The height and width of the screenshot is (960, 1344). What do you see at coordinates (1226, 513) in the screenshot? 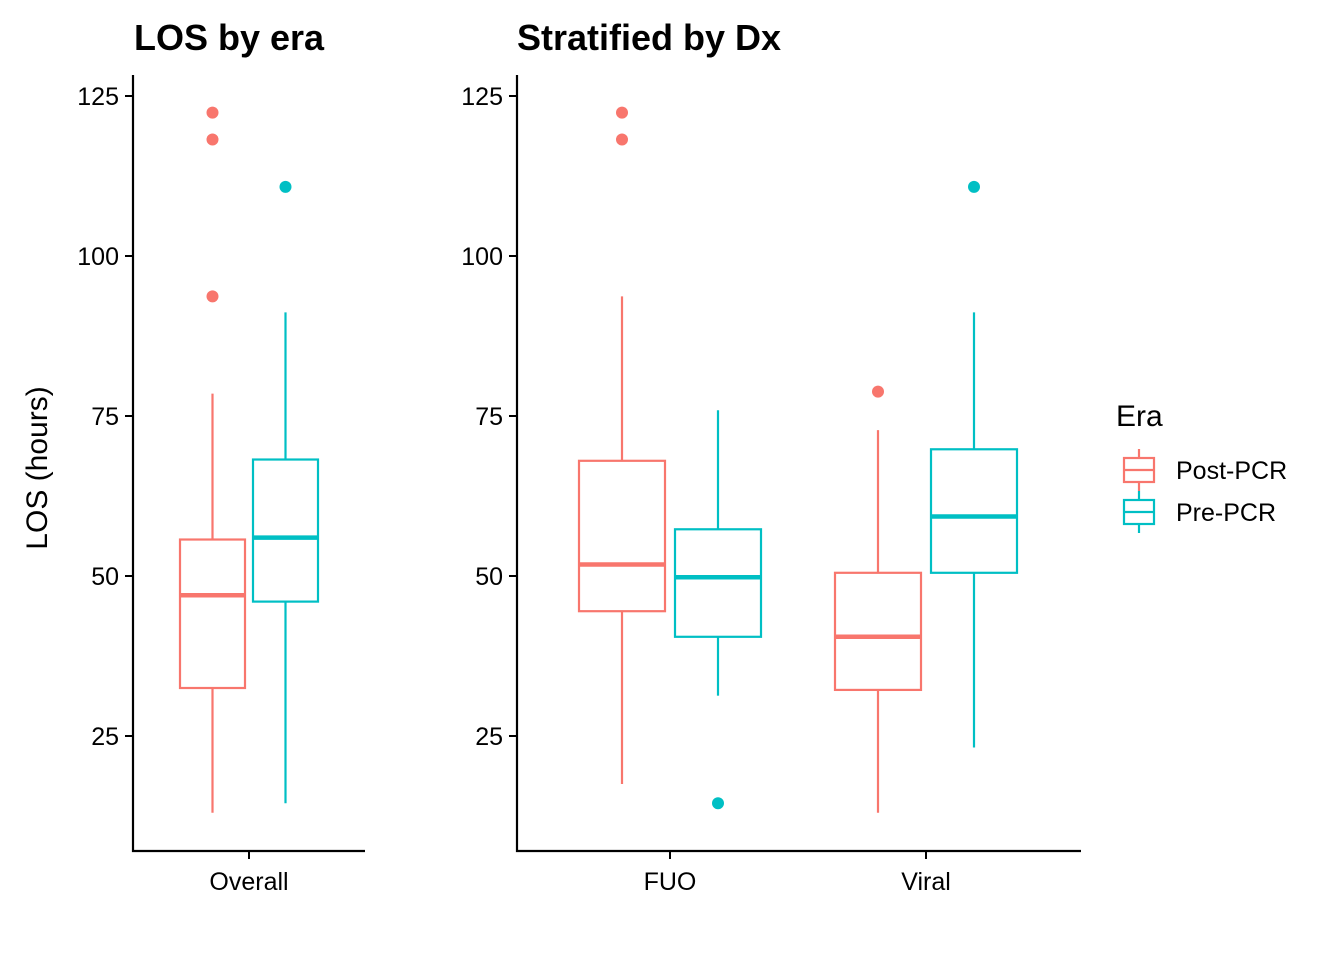
I see `legend-label: Pre-PCR` at bounding box center [1226, 513].